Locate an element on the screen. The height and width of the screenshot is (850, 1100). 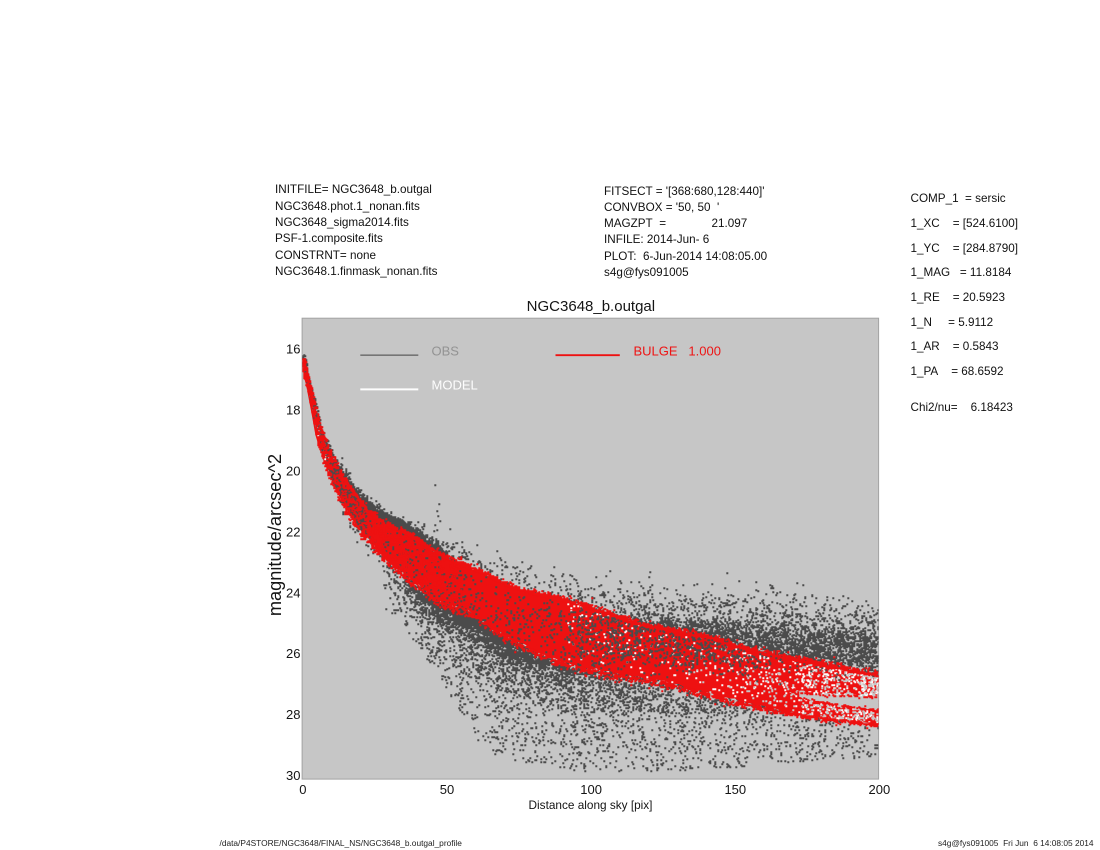
svg-text: 20 is located at coordinates (293, 471).